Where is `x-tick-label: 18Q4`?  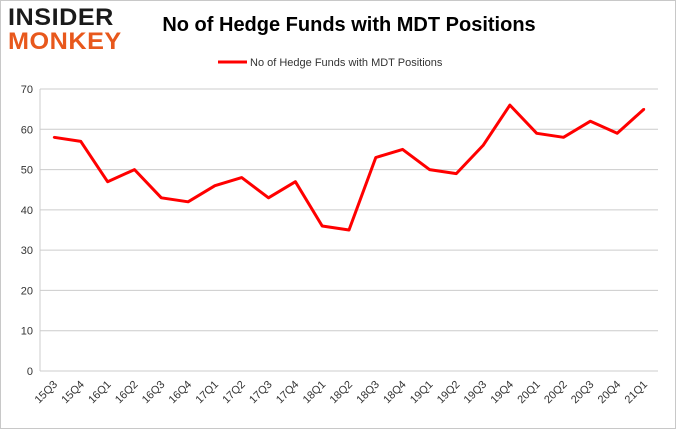
x-tick-label: 18Q4 is located at coordinates (395, 393).